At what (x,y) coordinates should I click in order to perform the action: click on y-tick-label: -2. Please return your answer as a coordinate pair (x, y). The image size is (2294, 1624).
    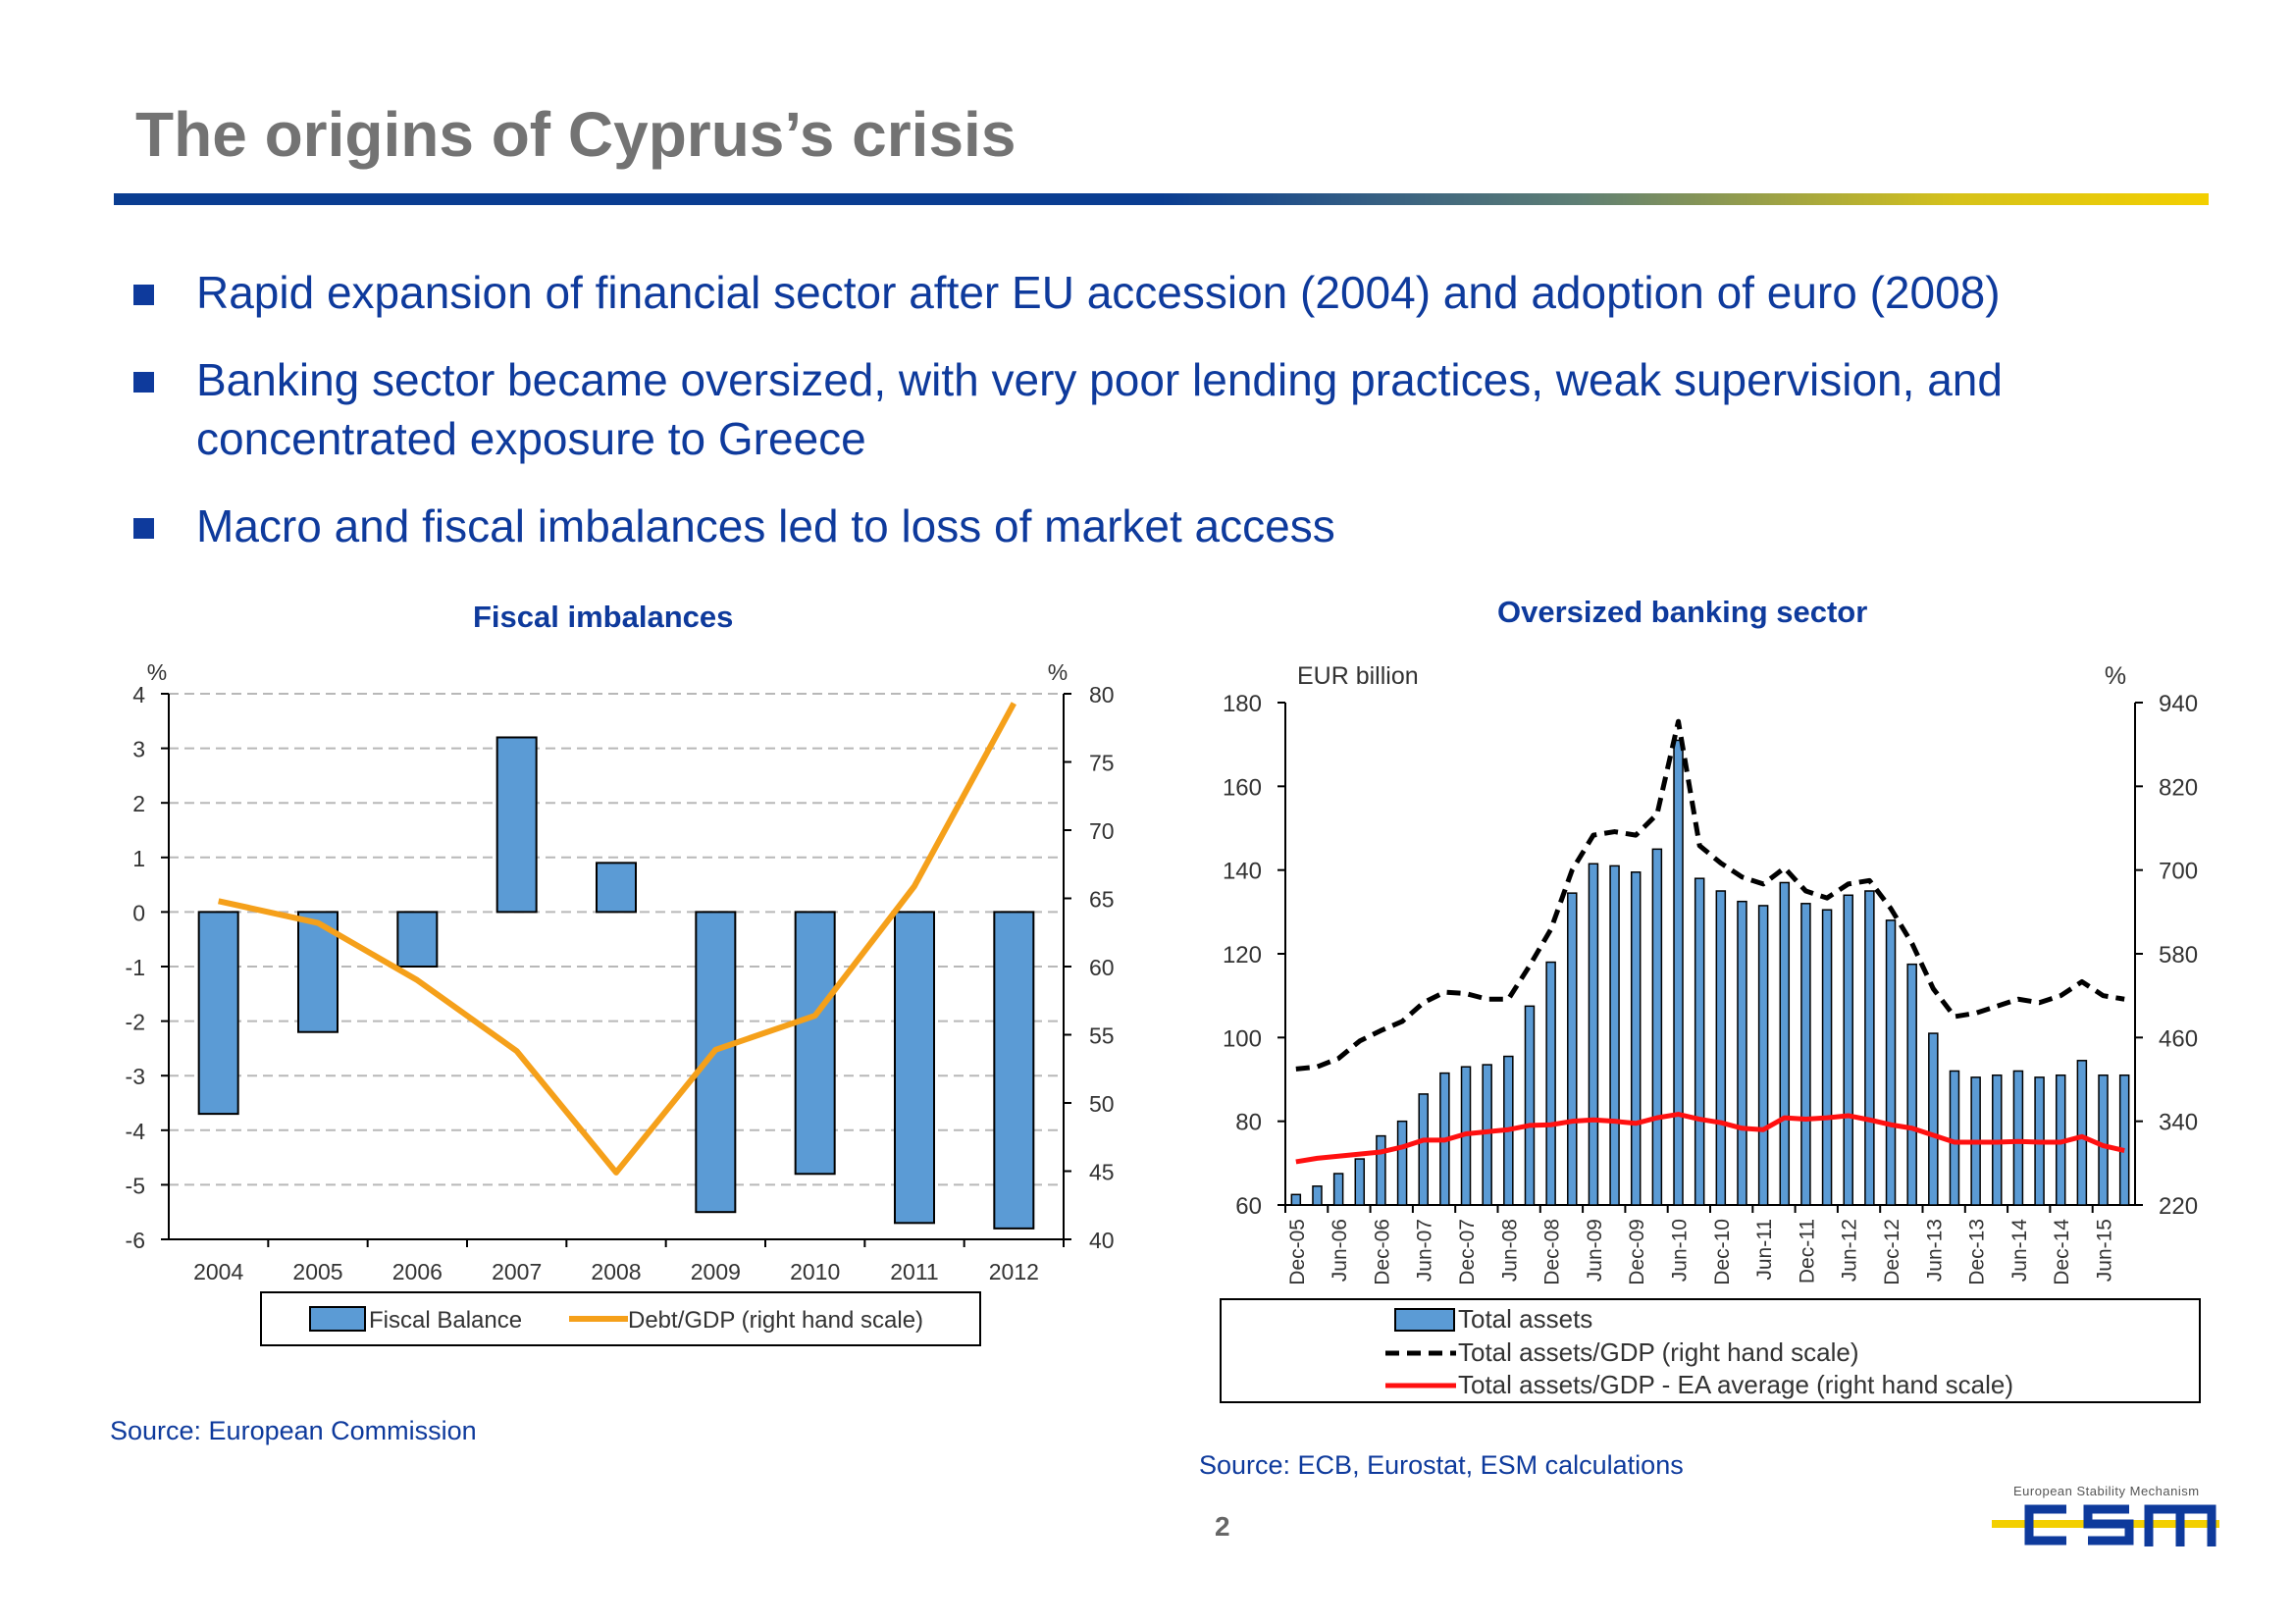
    Looking at the image, I should click on (135, 1022).